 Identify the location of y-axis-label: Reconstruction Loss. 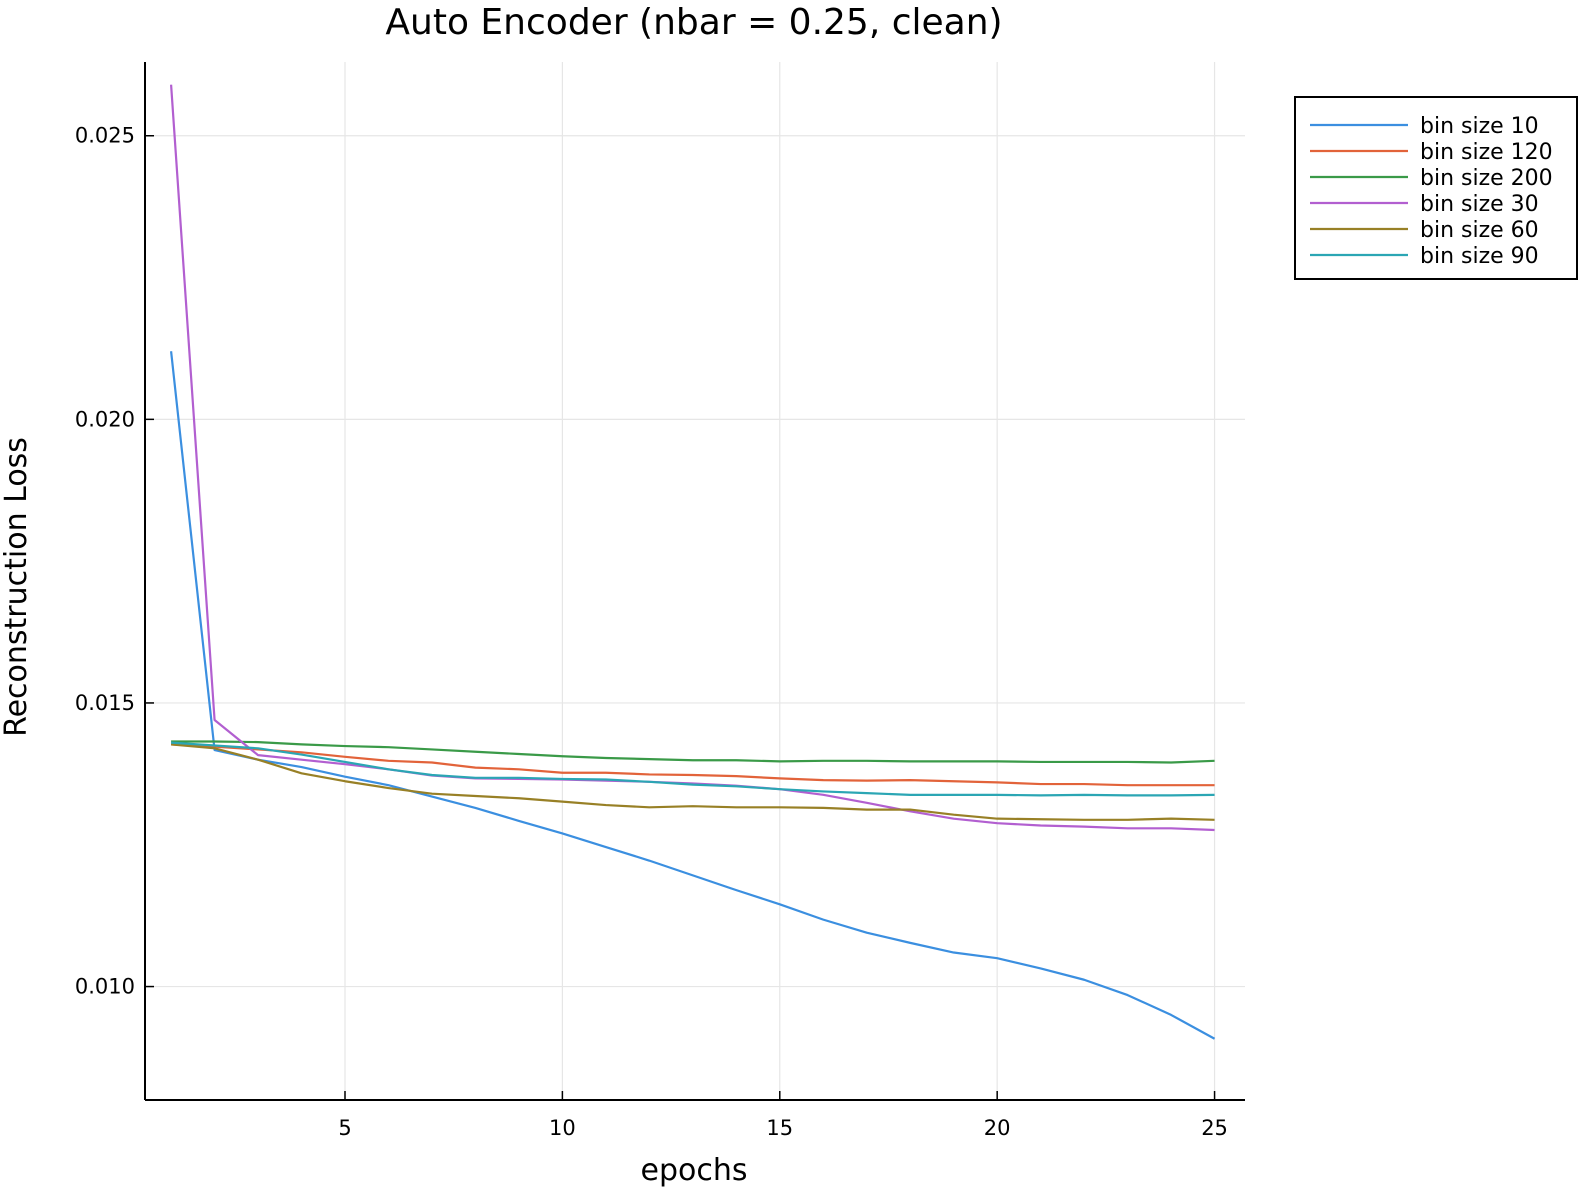
(17, 587).